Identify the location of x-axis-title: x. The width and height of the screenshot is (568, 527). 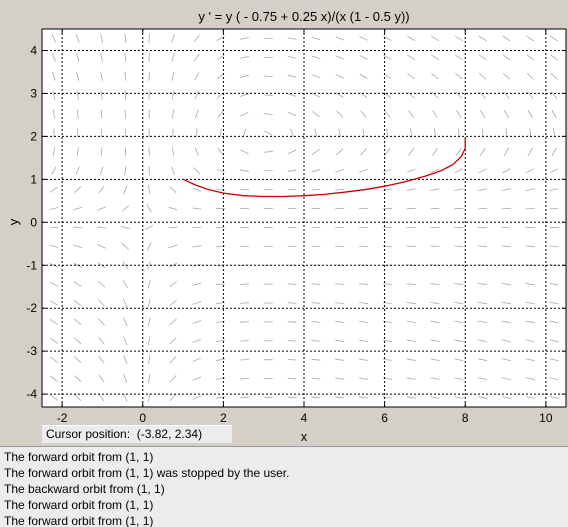
(304, 436).